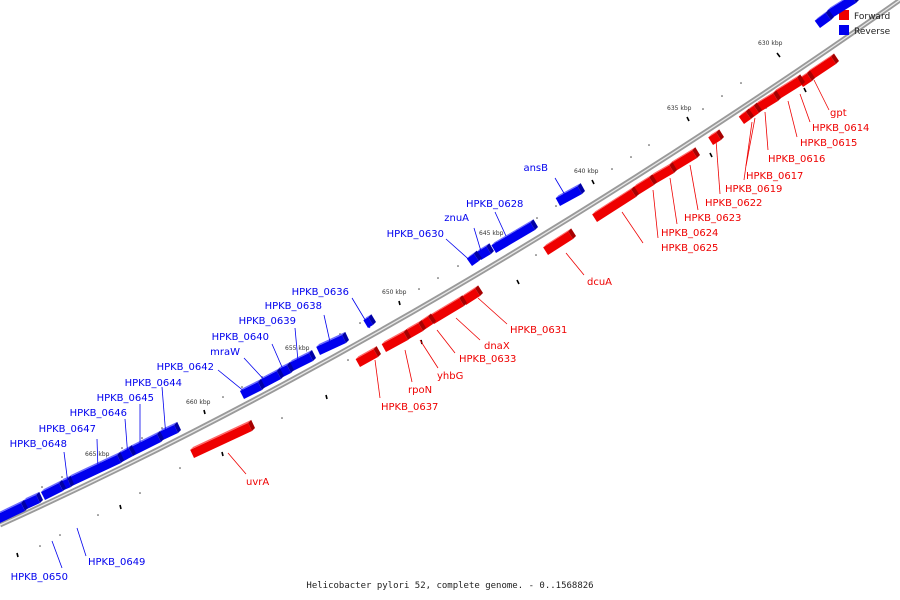 Image resolution: width=900 pixels, height=600 pixels. Describe the element at coordinates (320, 292) in the screenshot. I see `reverse-gene-label: HPKB_0636` at that location.